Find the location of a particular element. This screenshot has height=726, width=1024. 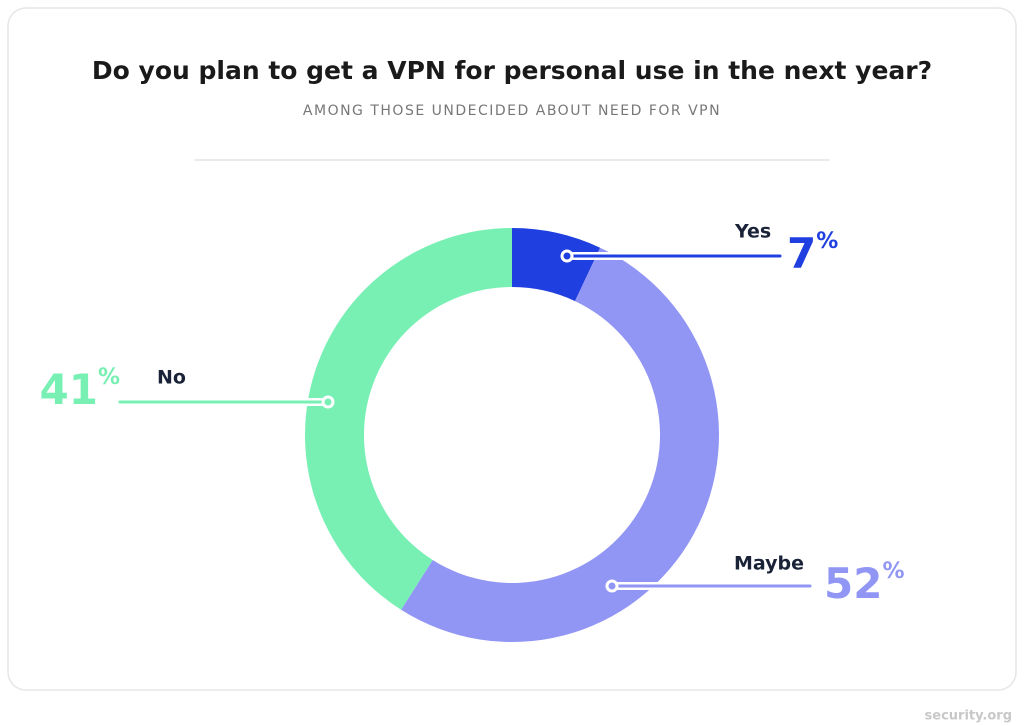

value-label: 52% is located at coordinates (864, 583).